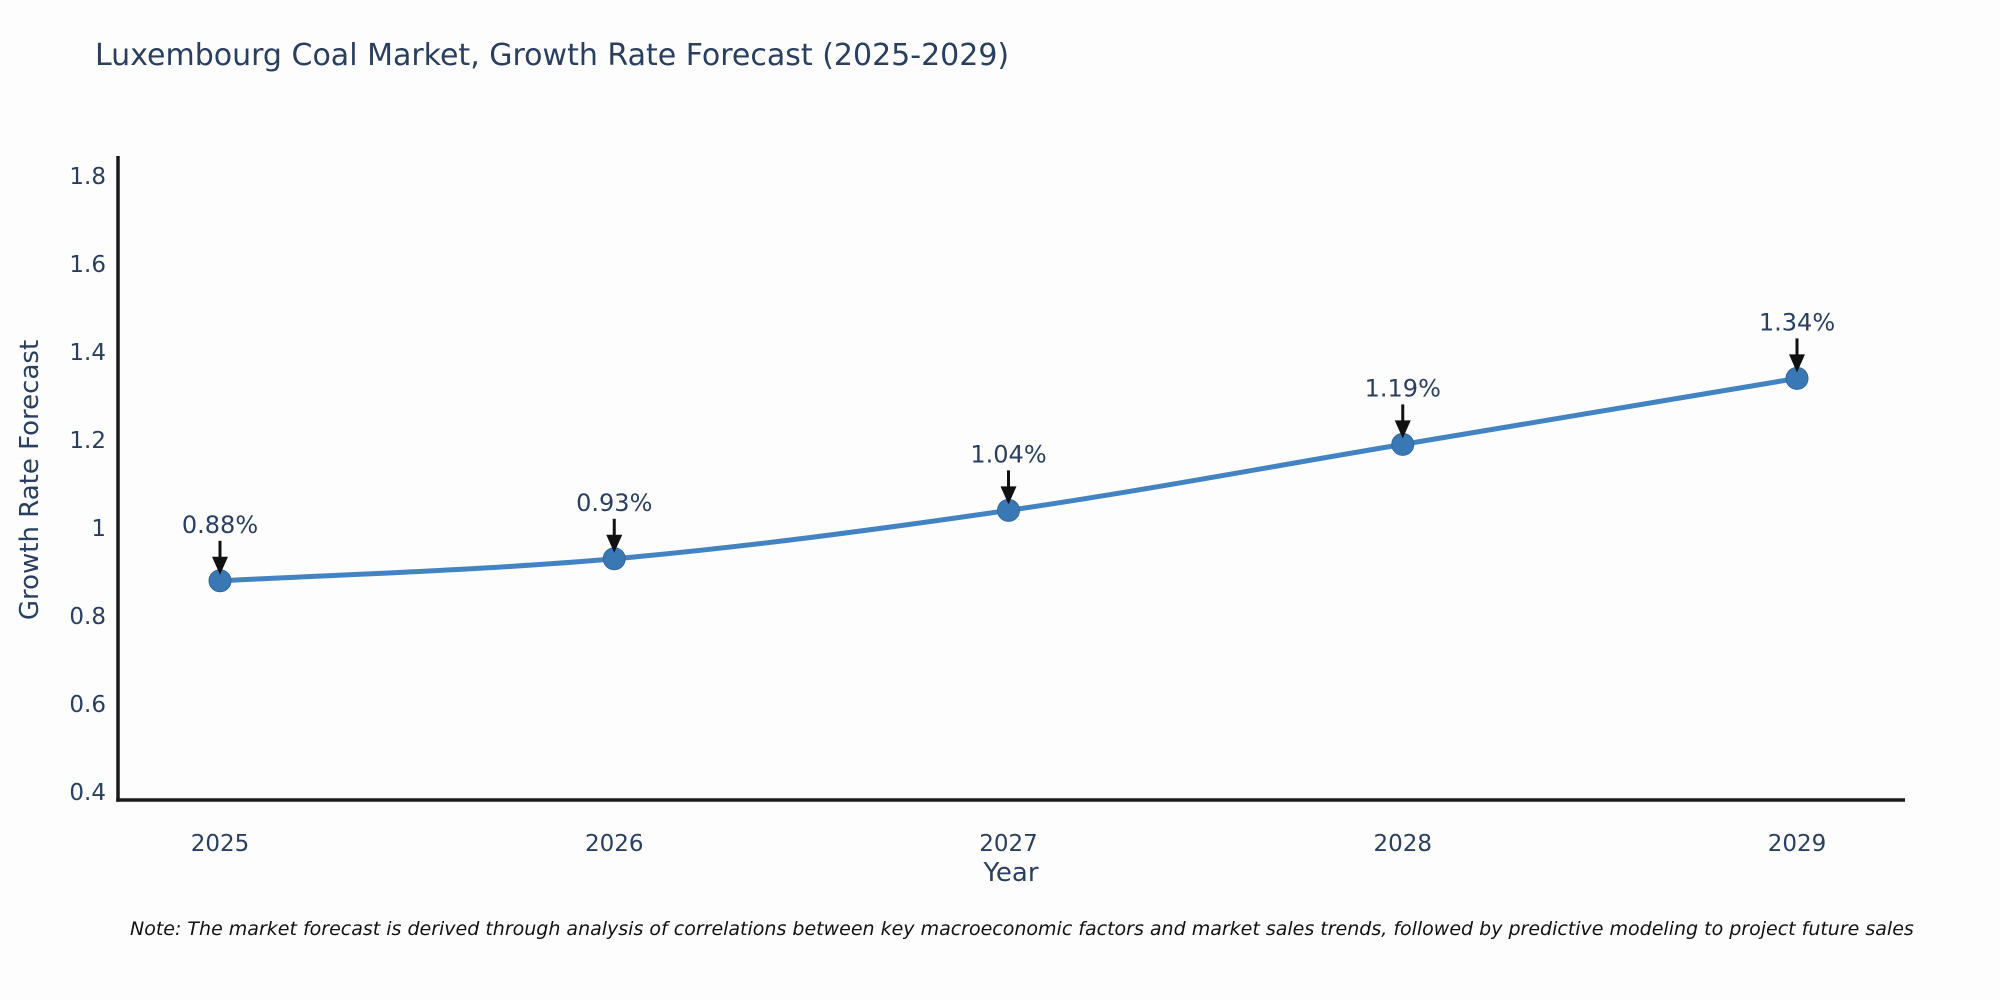 The width and height of the screenshot is (2000, 1000). What do you see at coordinates (87, 441) in the screenshot?
I see `y-tick-label: 1.2` at bounding box center [87, 441].